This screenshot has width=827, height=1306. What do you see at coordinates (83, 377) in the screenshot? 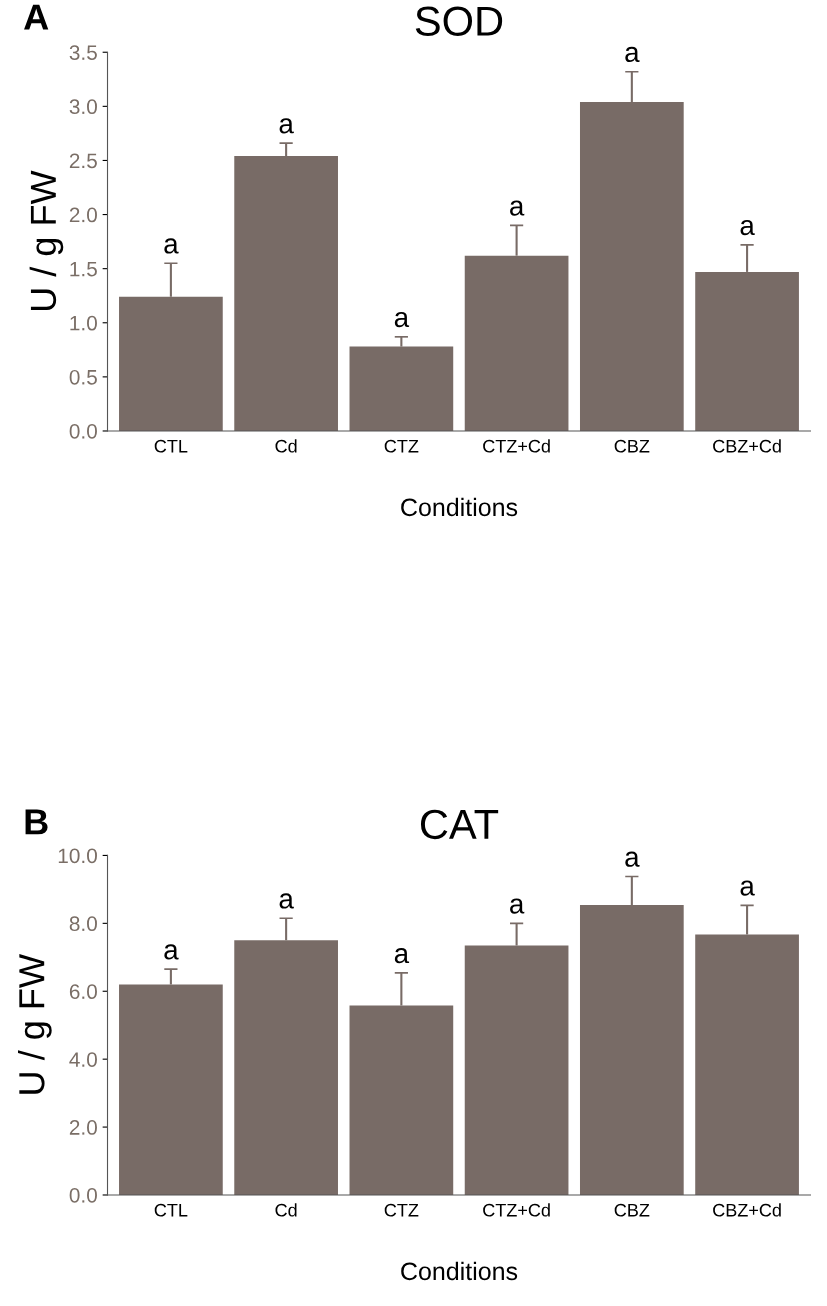
I see `y-tick-label: 0.5` at bounding box center [83, 377].